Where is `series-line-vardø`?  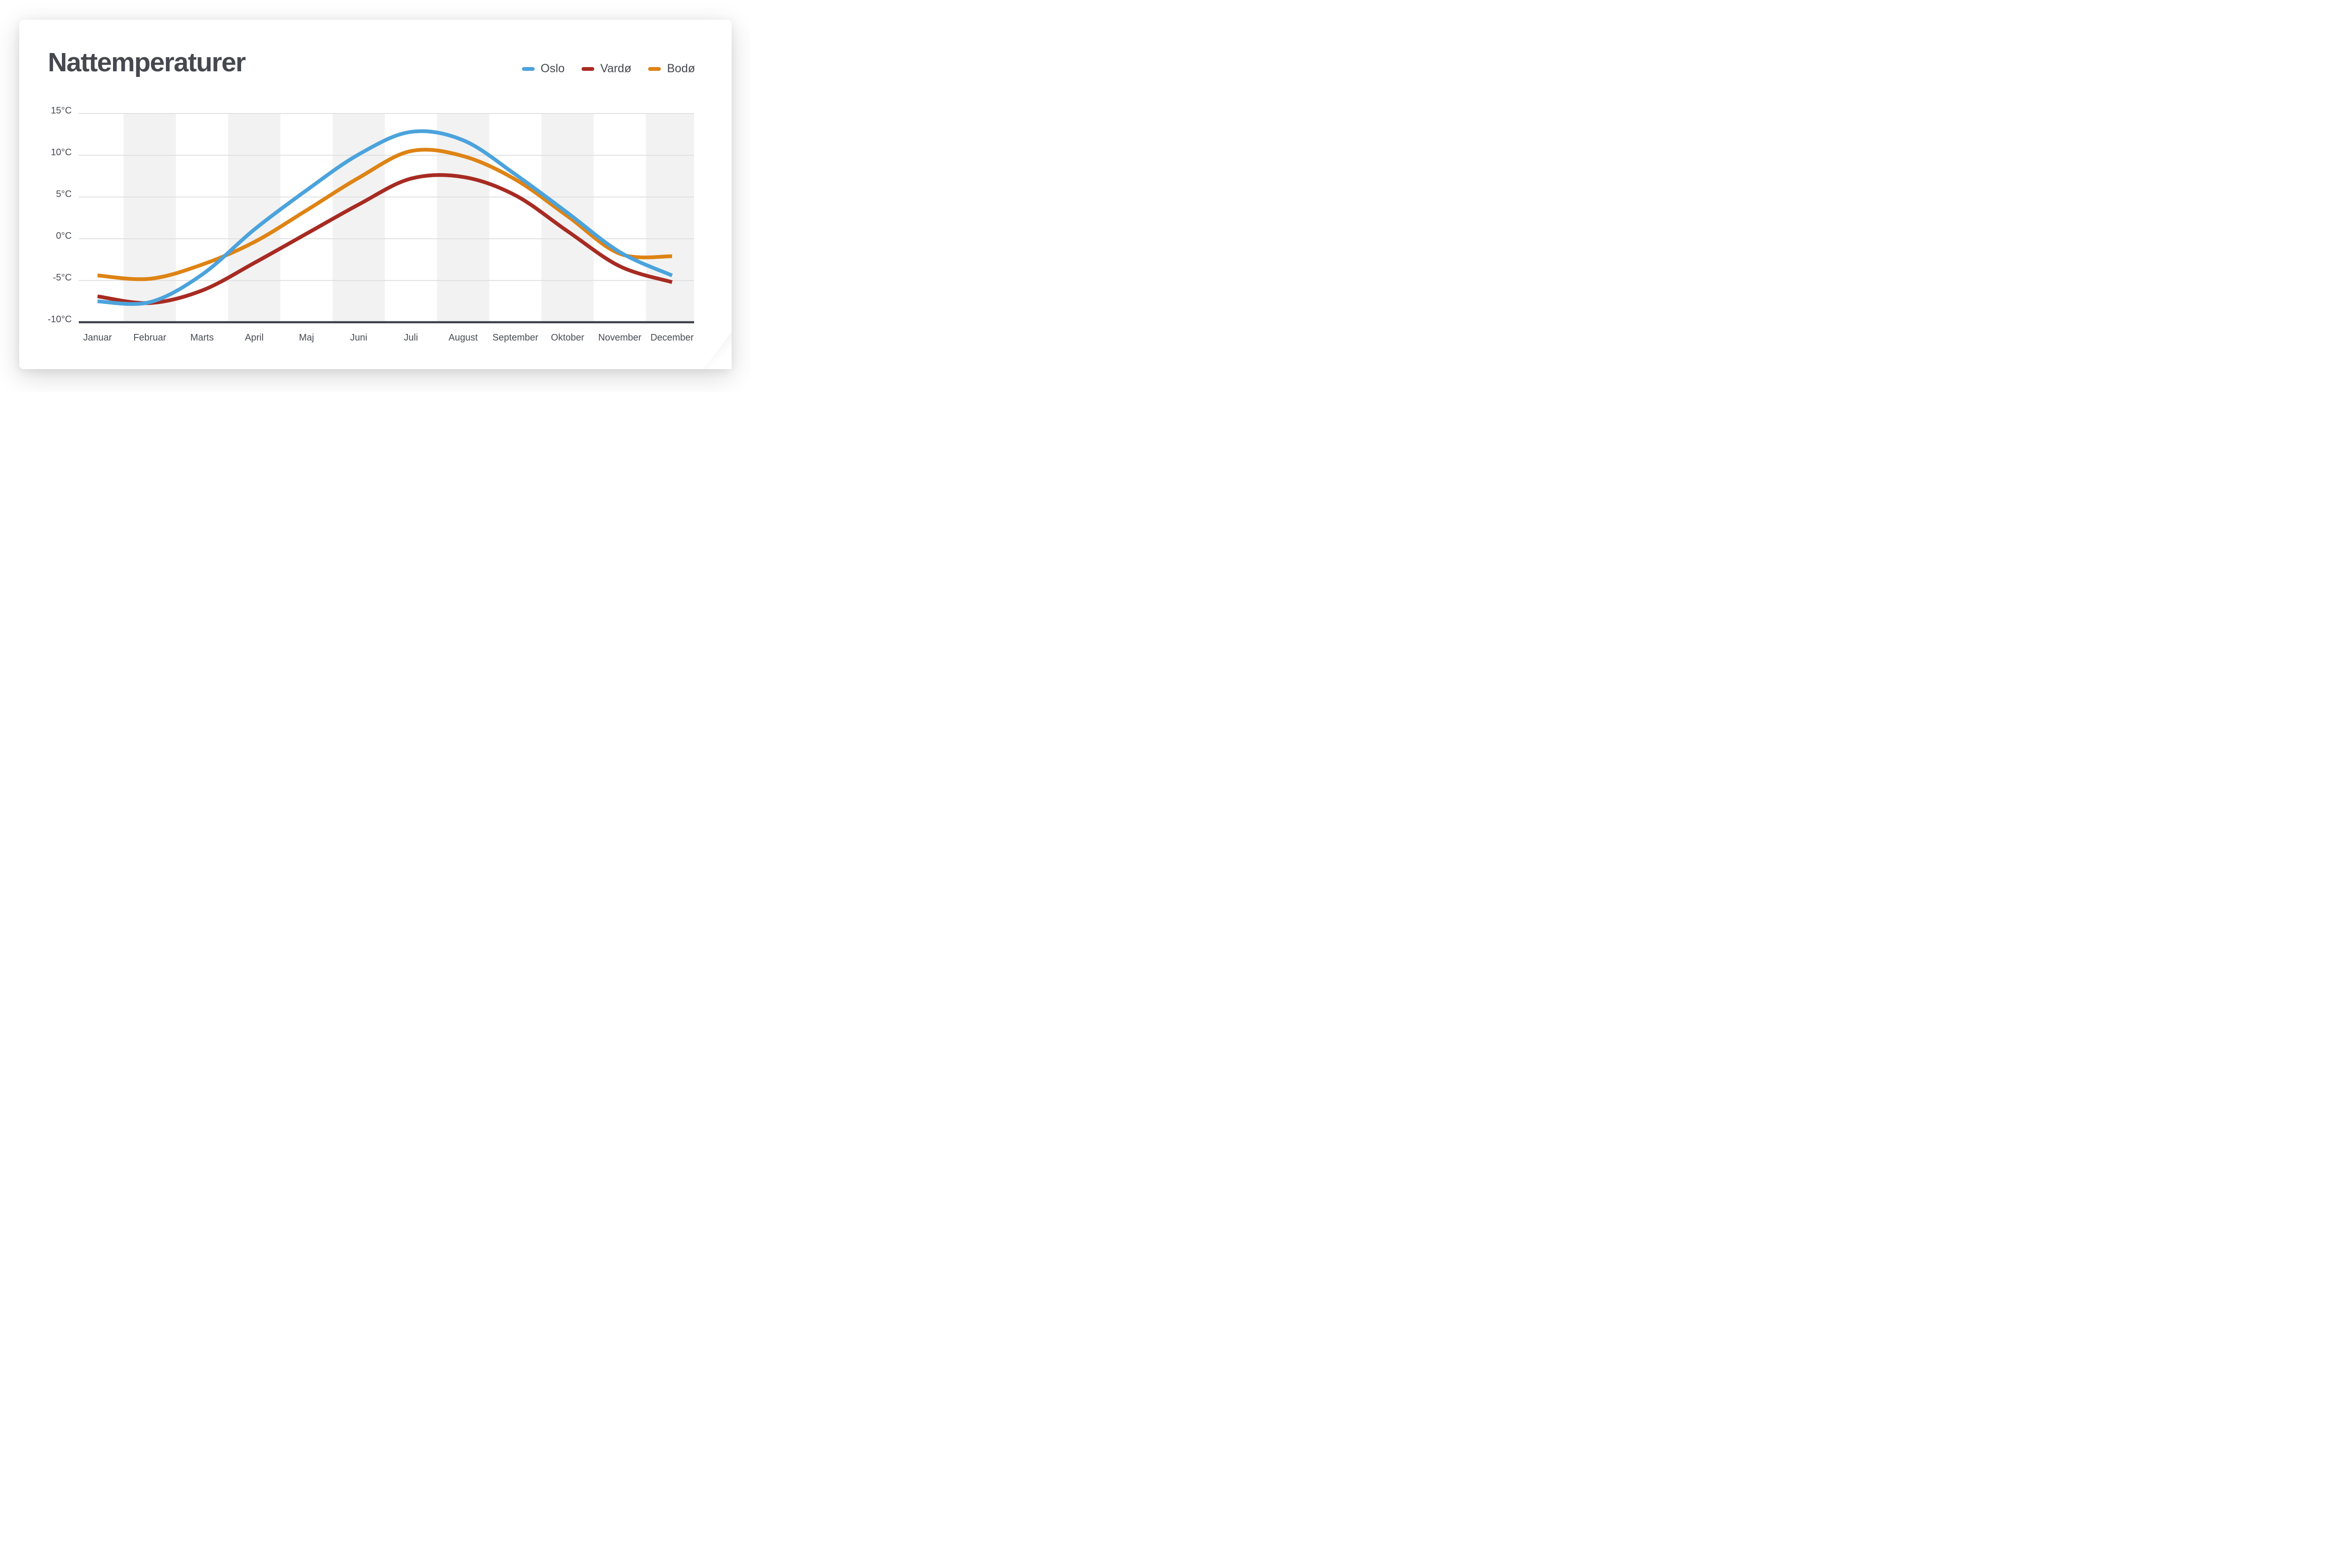 series-line-vardø is located at coordinates (385, 239).